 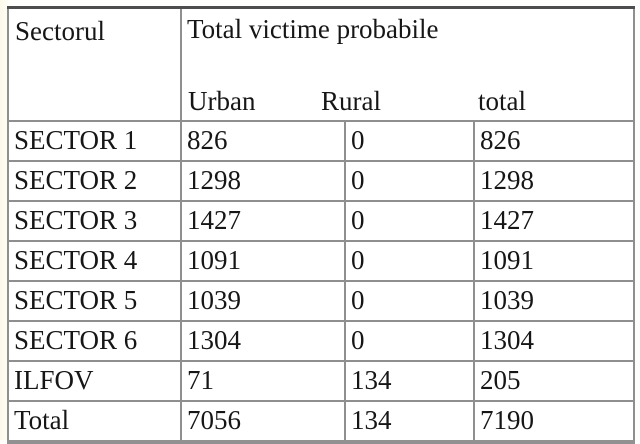 What do you see at coordinates (502, 101) in the screenshot?
I see `subheader-total: total` at bounding box center [502, 101].